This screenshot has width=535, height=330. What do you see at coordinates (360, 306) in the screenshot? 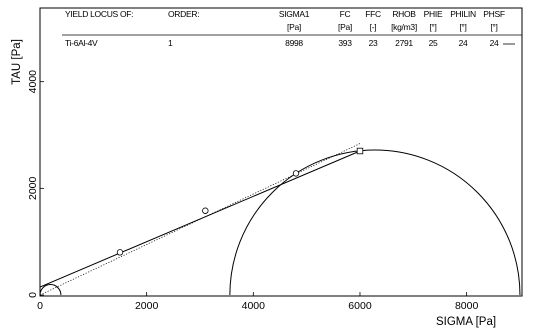
I see `x-tick-label: 6000` at bounding box center [360, 306].